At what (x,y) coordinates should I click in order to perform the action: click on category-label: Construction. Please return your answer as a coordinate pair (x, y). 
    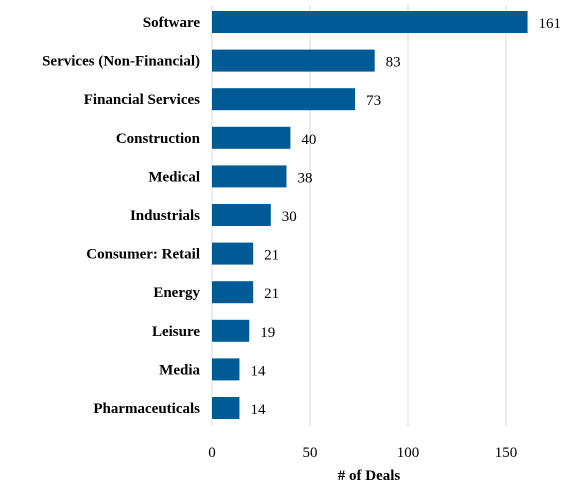
    Looking at the image, I should click on (158, 139).